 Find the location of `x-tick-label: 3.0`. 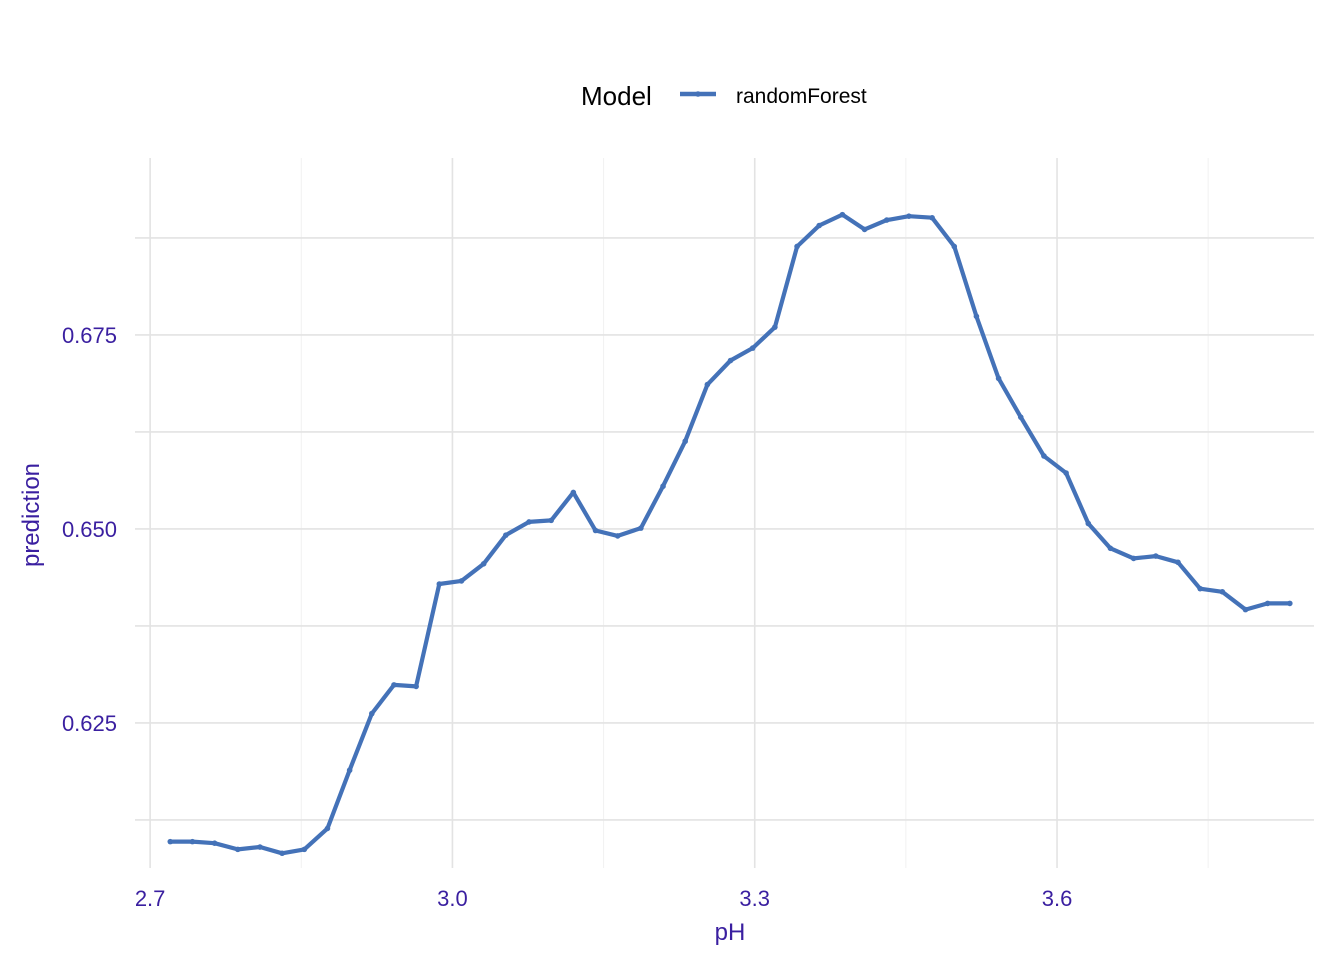

x-tick-label: 3.0 is located at coordinates (452, 898).